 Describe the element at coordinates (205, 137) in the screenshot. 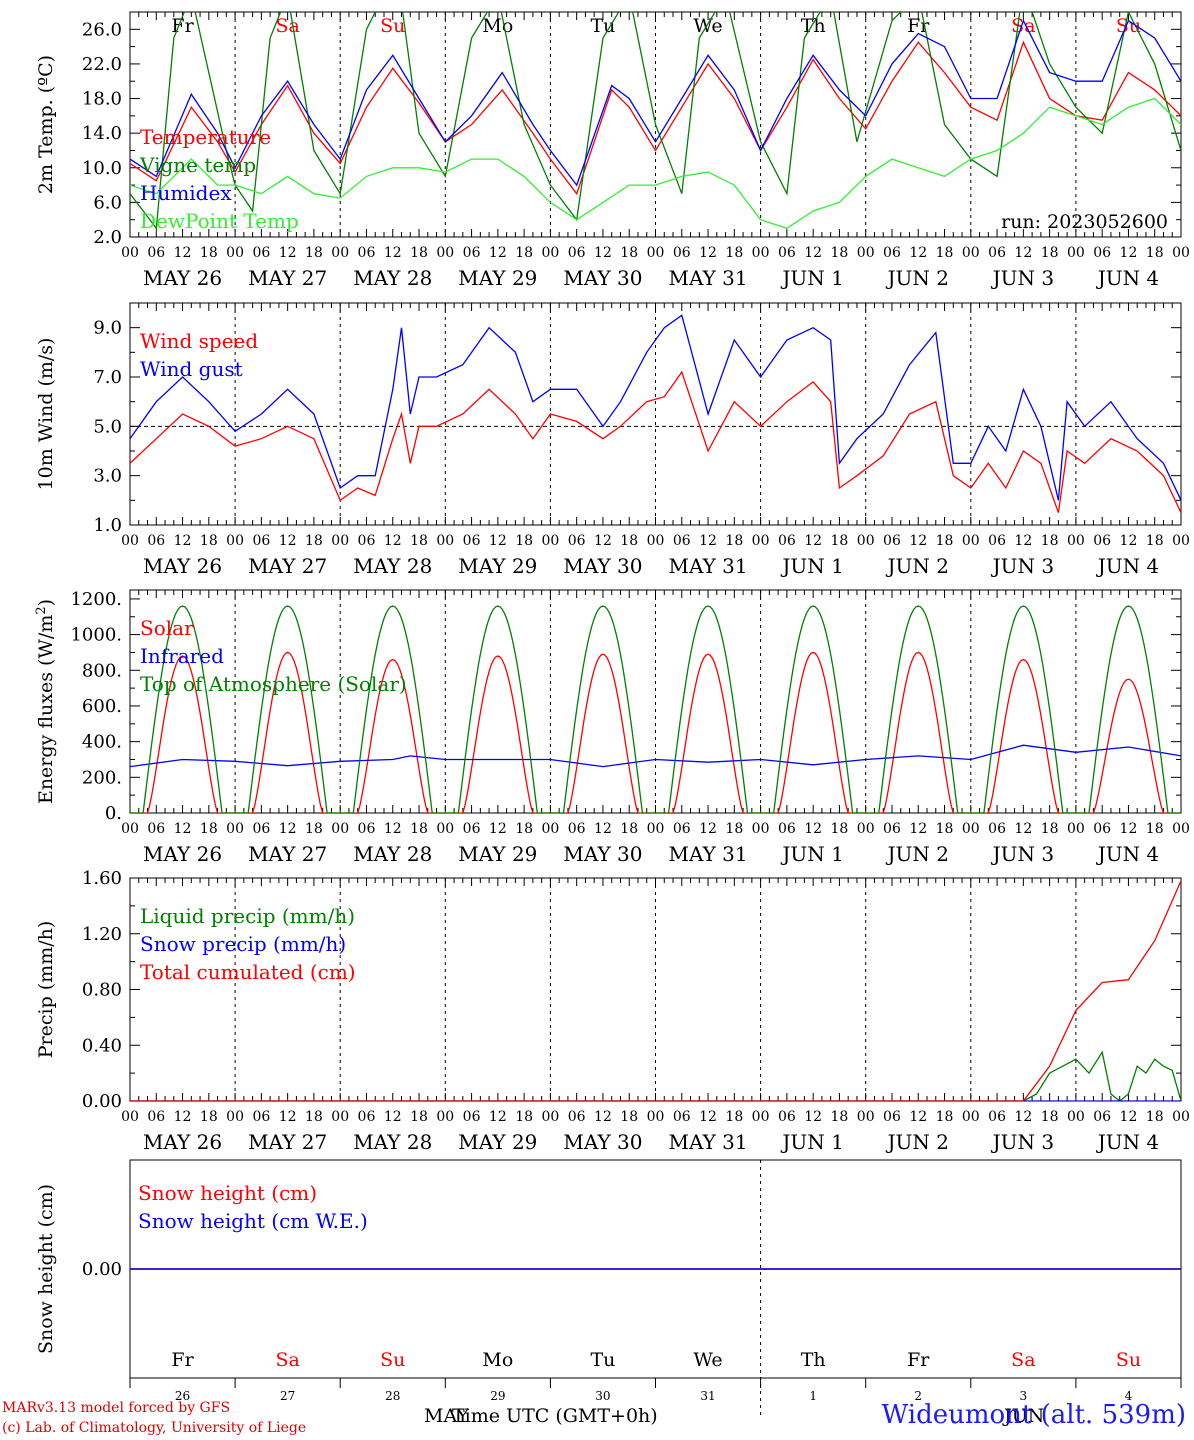

I see `legend-entry: Temperature` at that location.